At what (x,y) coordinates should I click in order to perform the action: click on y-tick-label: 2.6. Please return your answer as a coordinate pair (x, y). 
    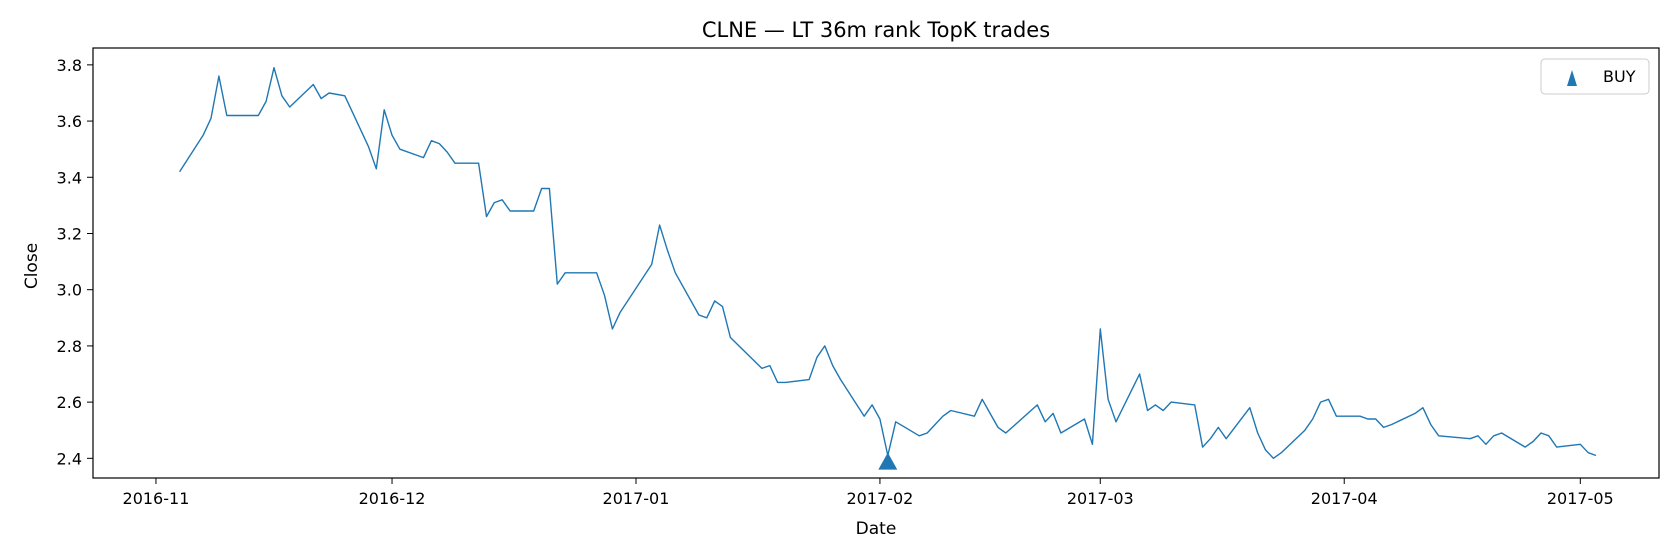
    Looking at the image, I should click on (69, 402).